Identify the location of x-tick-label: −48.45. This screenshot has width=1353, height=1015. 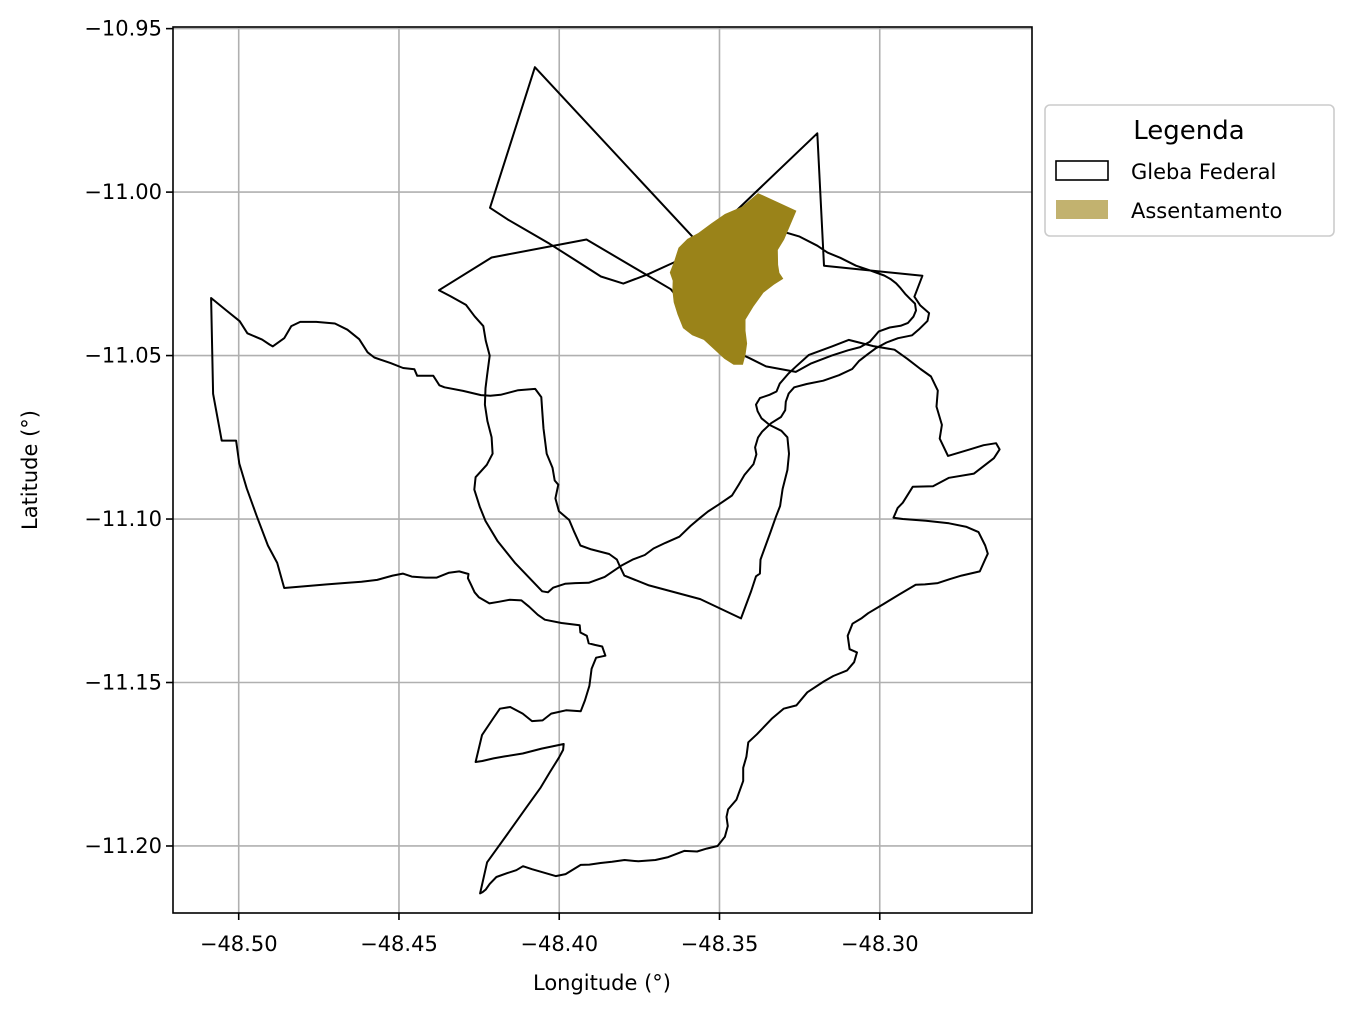
(399, 944).